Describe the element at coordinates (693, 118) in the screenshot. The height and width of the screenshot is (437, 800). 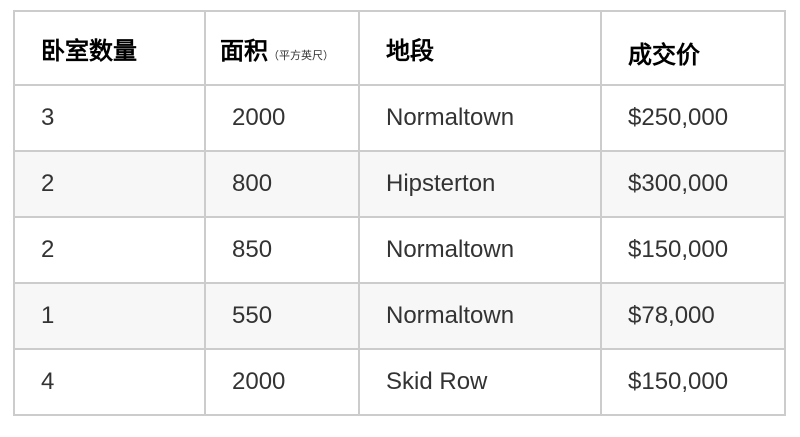
I see `price-cell: $250,000` at that location.